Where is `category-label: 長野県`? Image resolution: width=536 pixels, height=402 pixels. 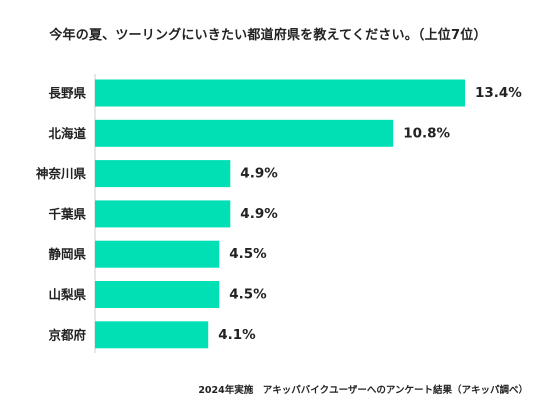 category-label: 長野県 is located at coordinates (67, 93).